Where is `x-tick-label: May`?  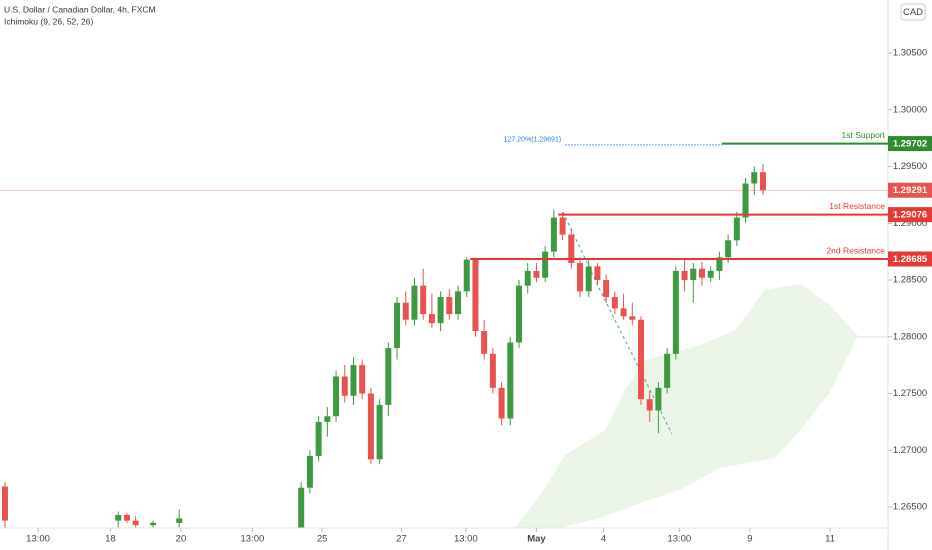
x-tick-label: May is located at coordinates (536, 539).